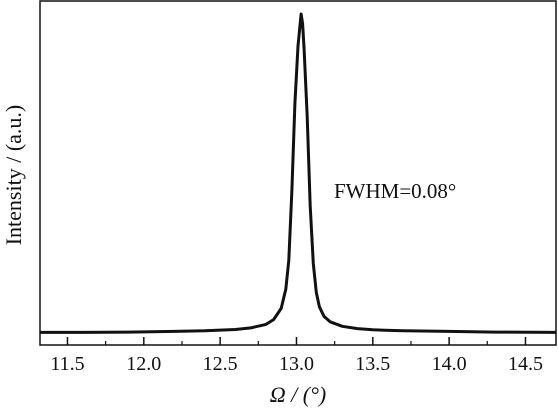 The image size is (558, 409). Describe the element at coordinates (525, 364) in the screenshot. I see `x-tick-label-6: 14.5` at that location.